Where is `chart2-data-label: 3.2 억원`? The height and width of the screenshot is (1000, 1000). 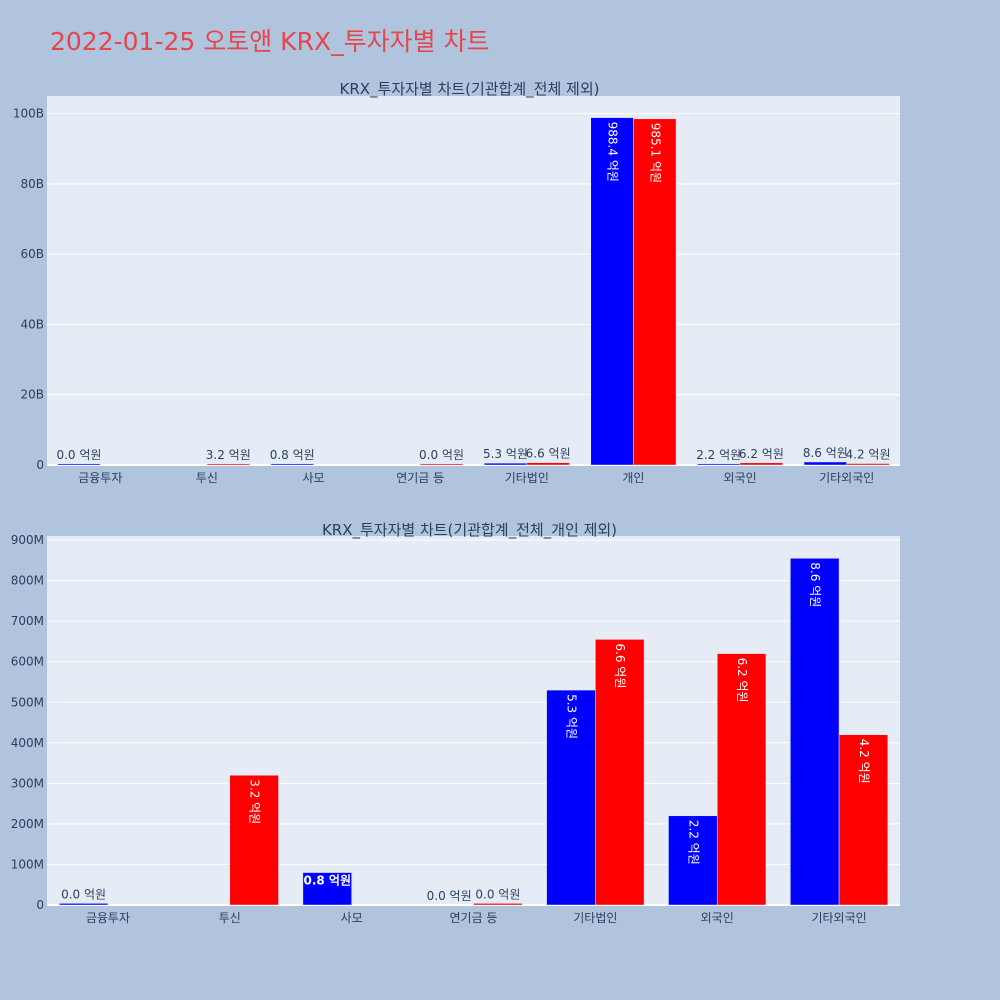
chart2-data-label: 3.2 억원 is located at coordinates (255, 801).